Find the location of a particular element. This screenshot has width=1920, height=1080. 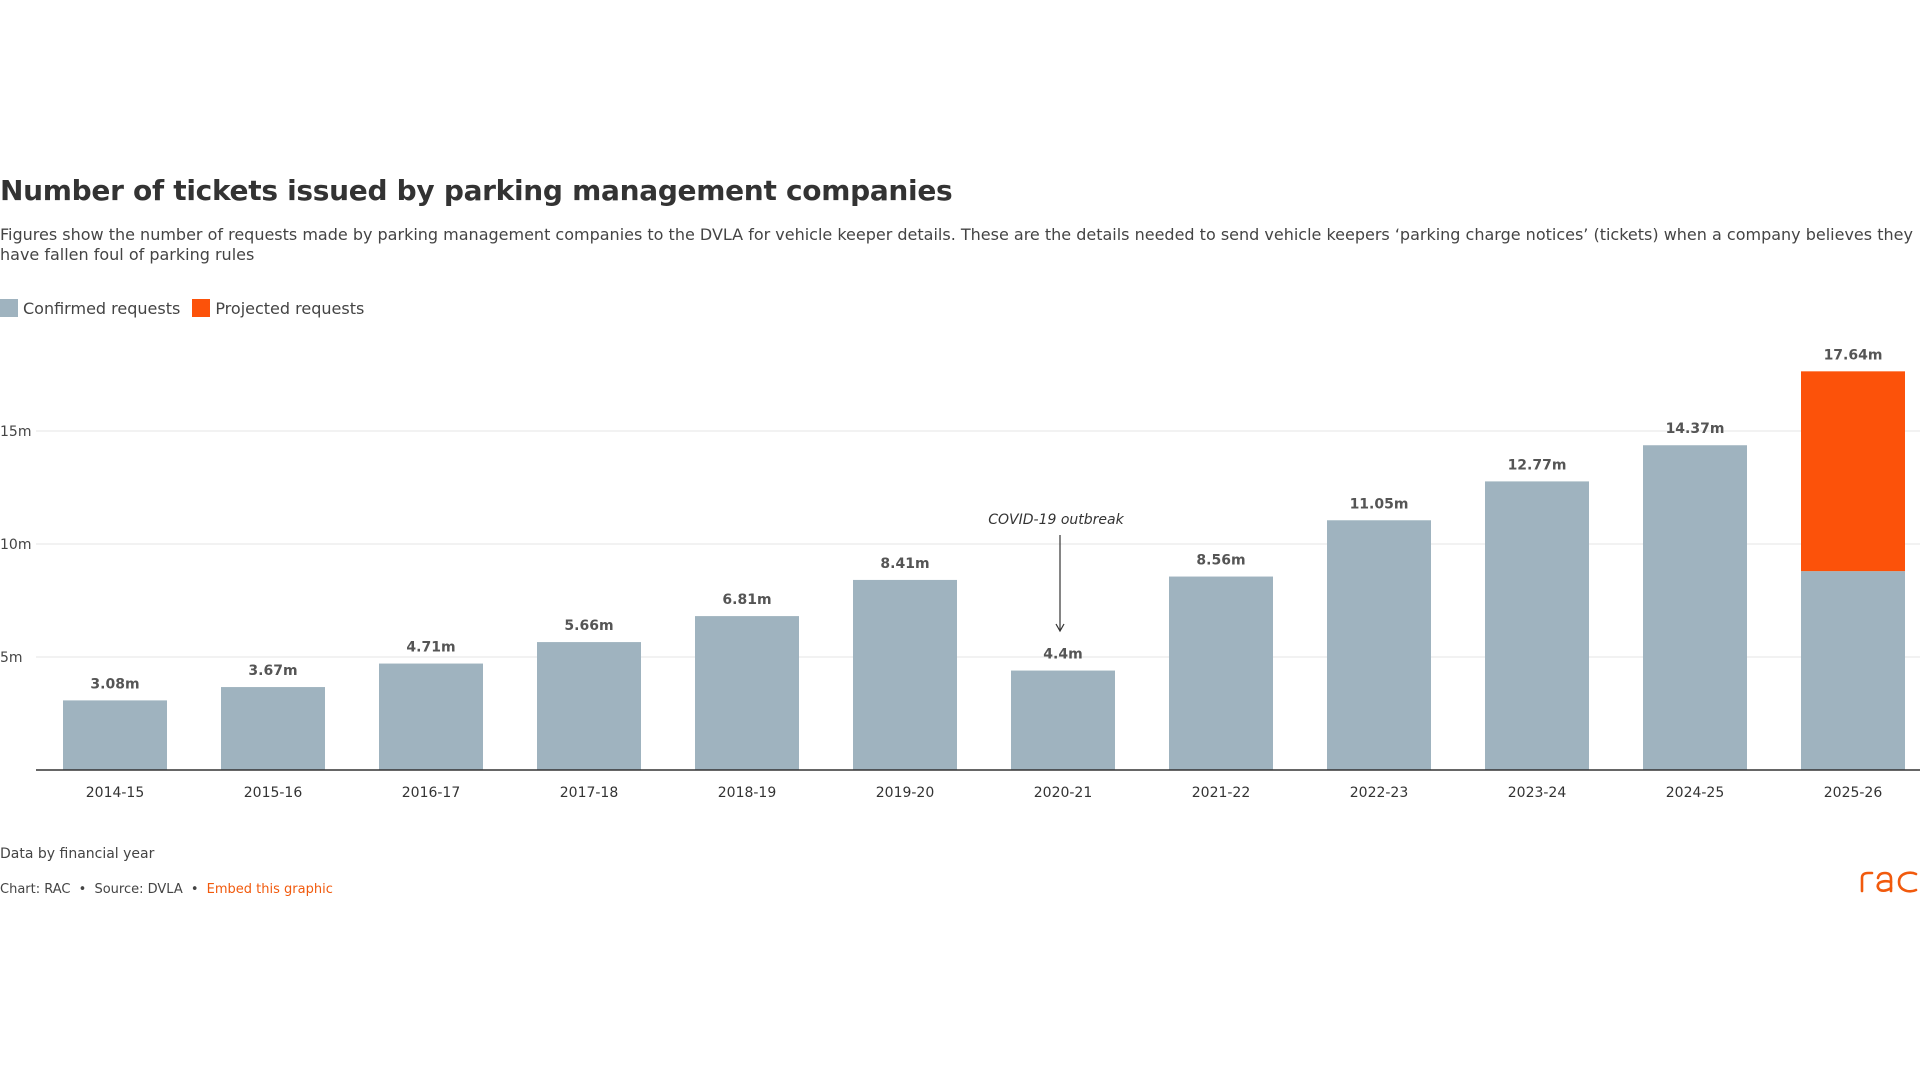

data-label: 17.64m is located at coordinates (1853, 355).